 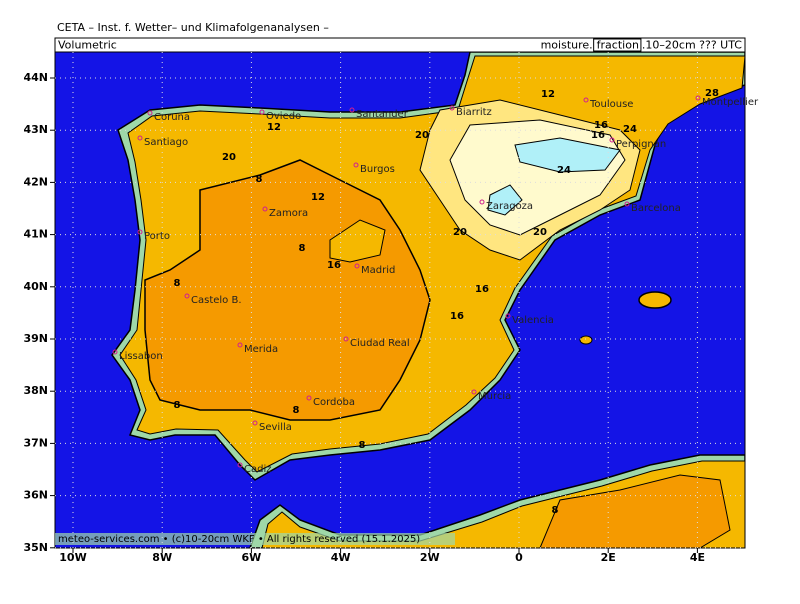 What do you see at coordinates (730, 102) in the screenshot?
I see `city-label: Montpellier` at bounding box center [730, 102].